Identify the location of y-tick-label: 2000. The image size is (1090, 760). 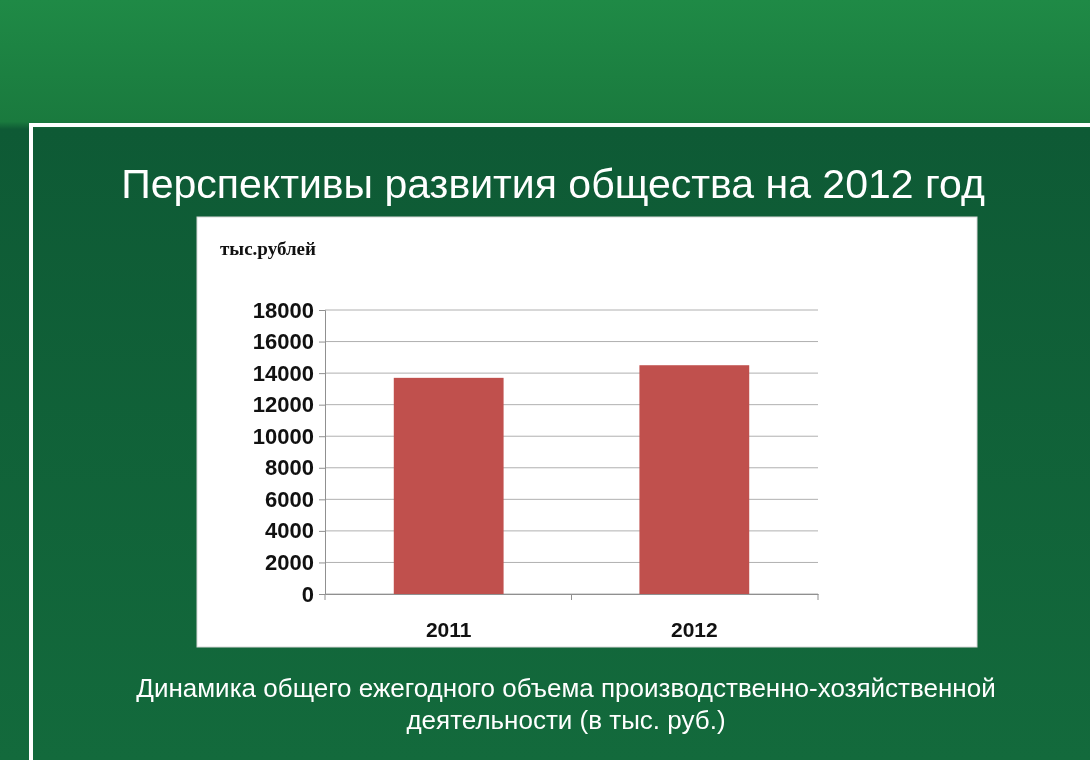
(289, 562).